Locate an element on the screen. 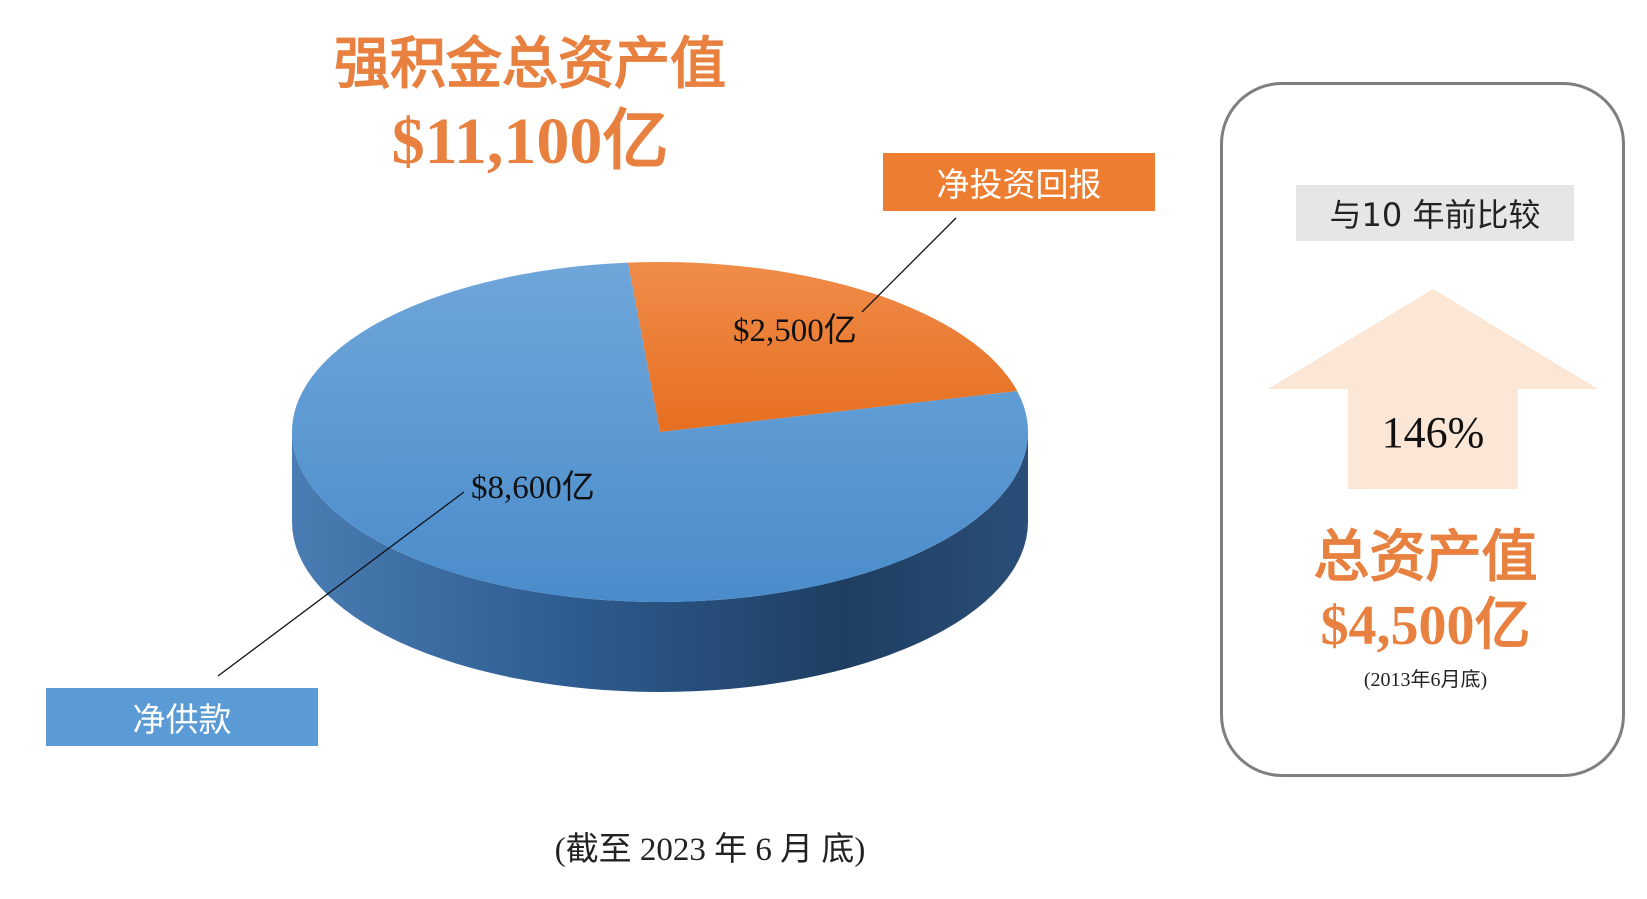 The width and height of the screenshot is (1647, 899). prior-total-title: 总资产值 is located at coordinates (1425, 558).